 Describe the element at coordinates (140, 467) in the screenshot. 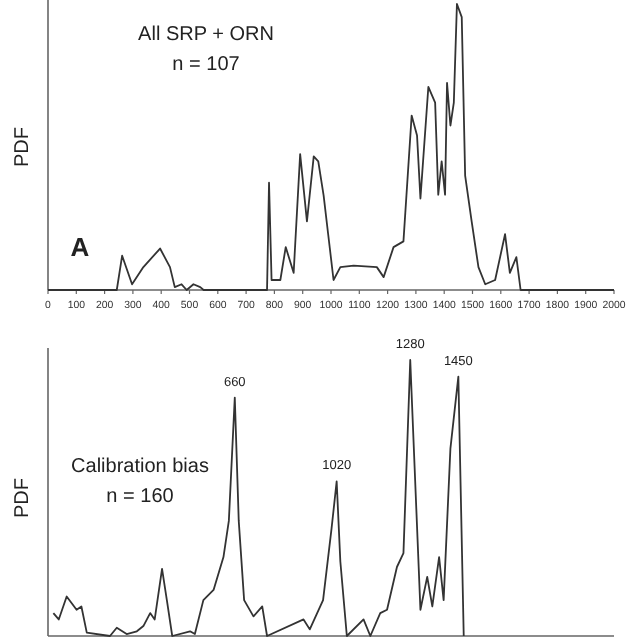

I see `annotation: Calibration bias` at that location.